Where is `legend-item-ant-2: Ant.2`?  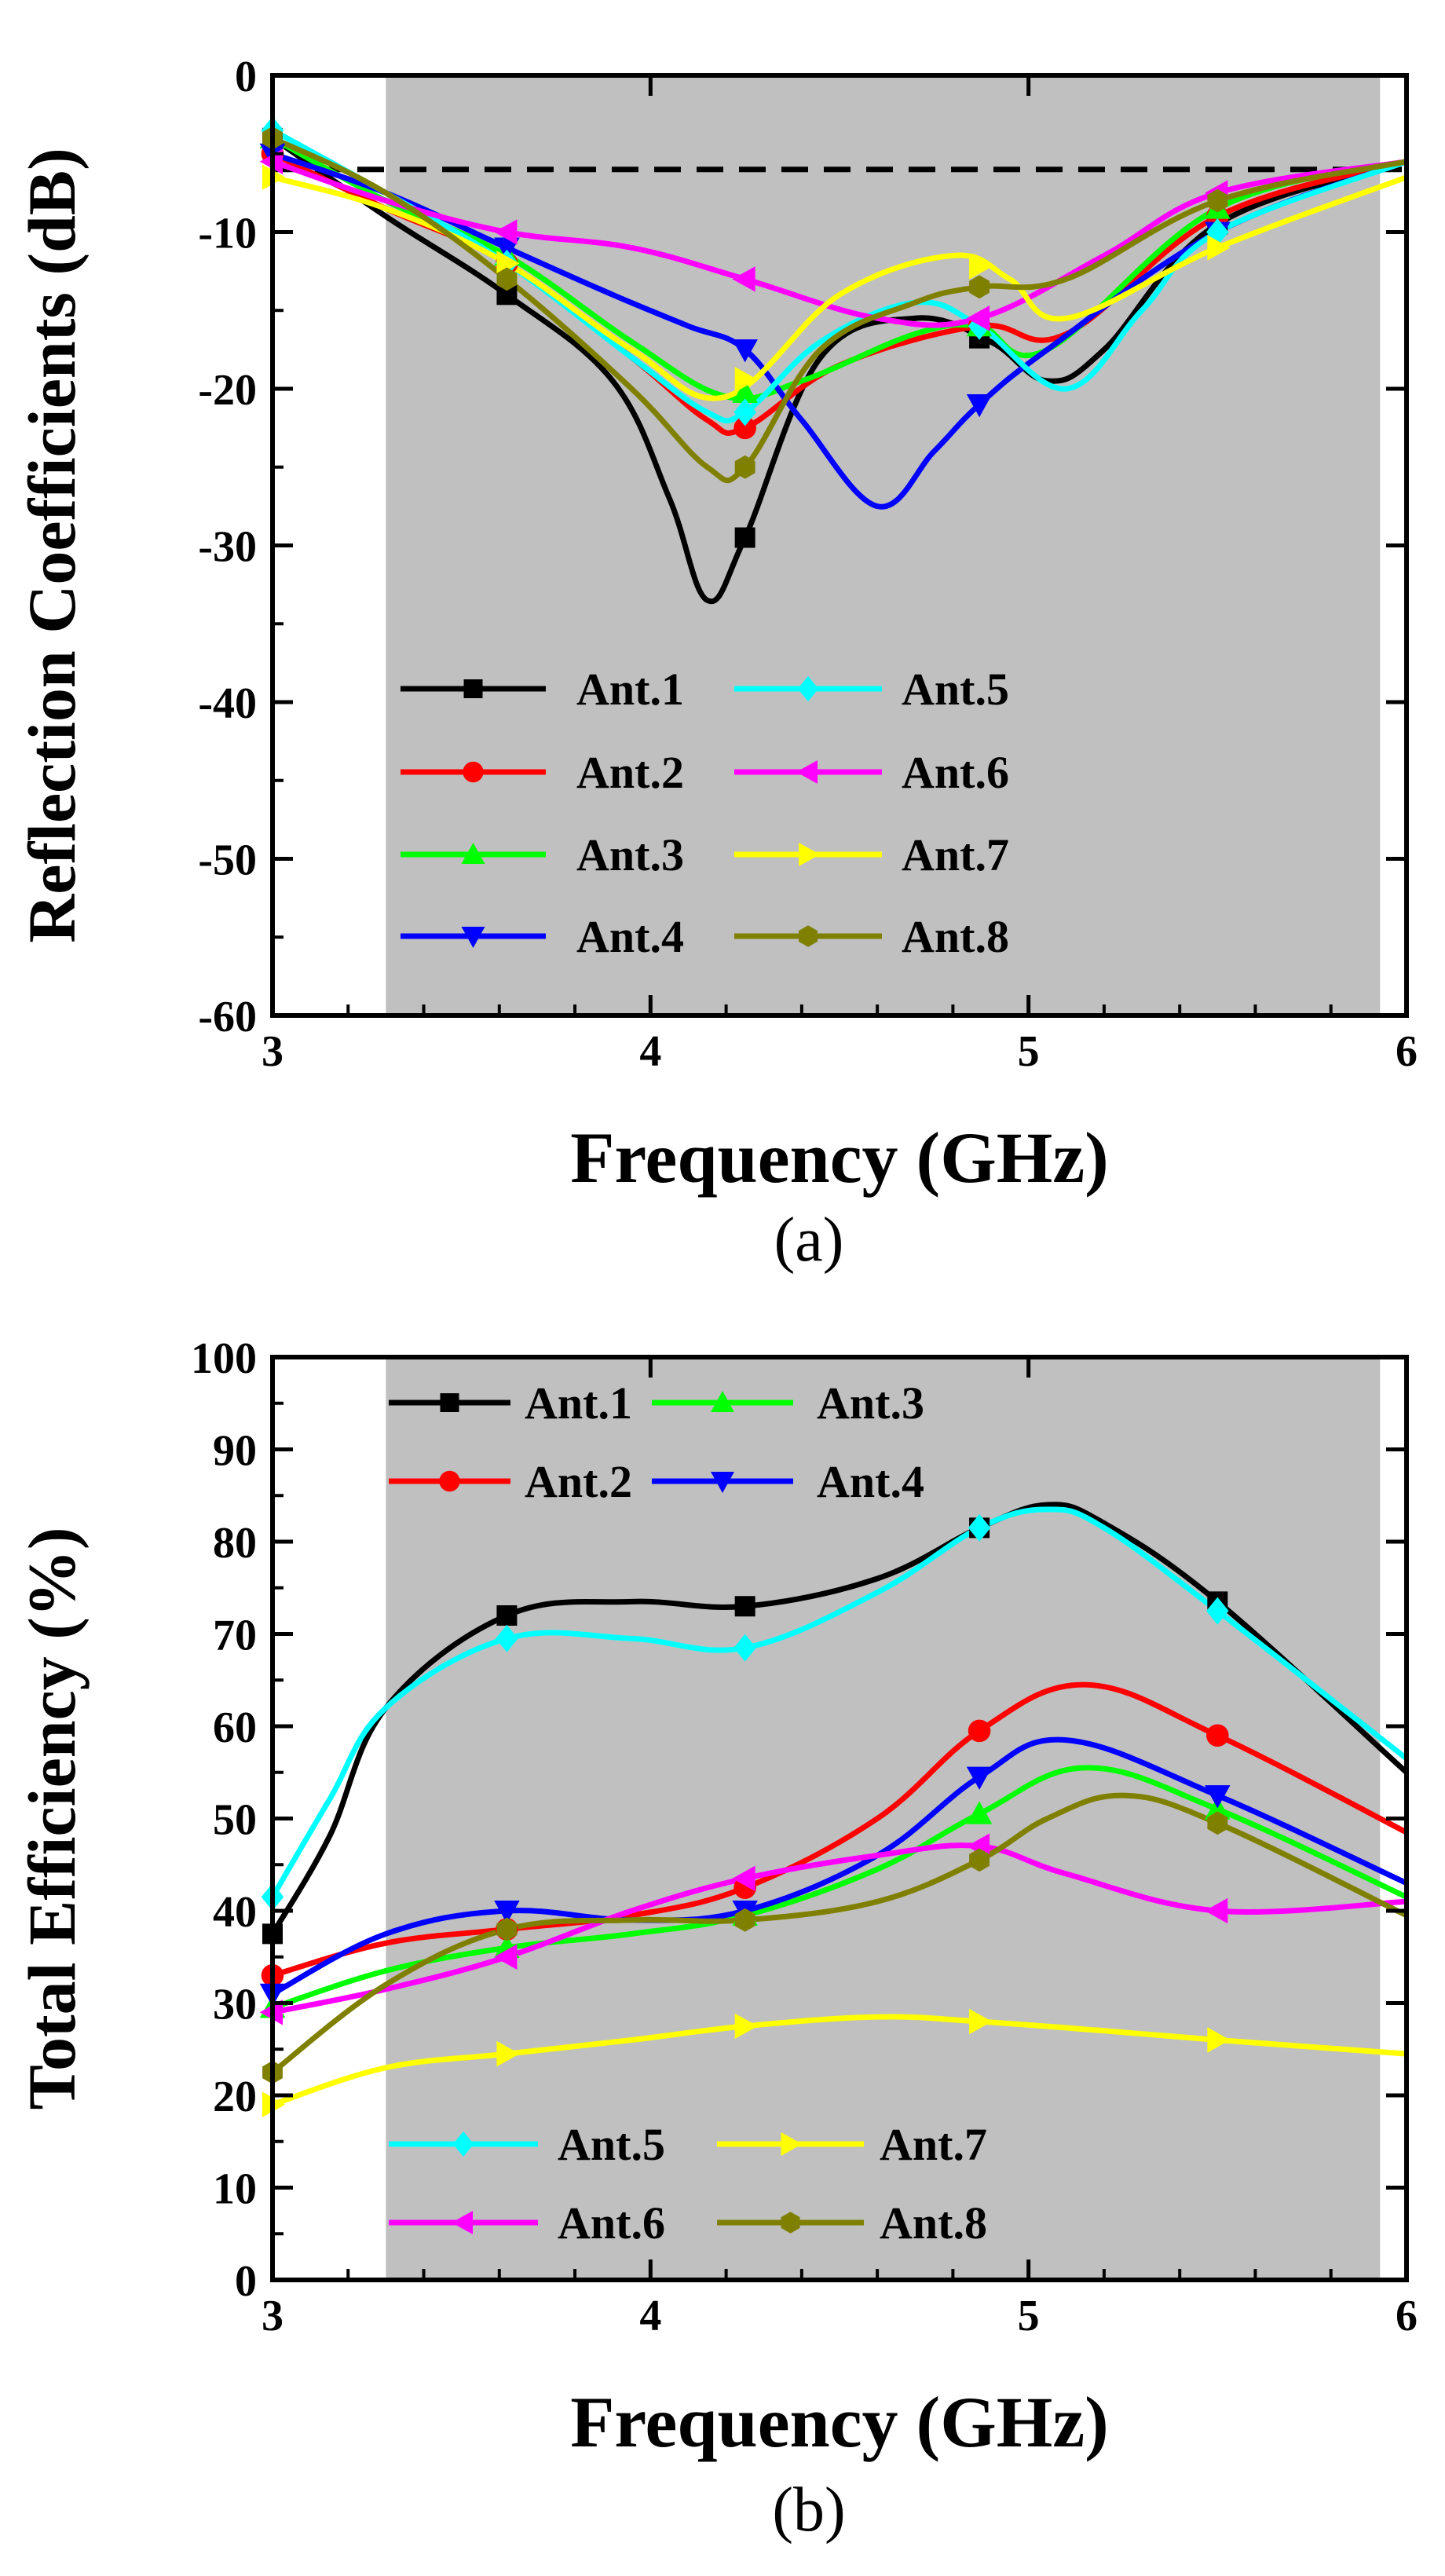
legend-item-ant-2: Ant.2 is located at coordinates (542, 772).